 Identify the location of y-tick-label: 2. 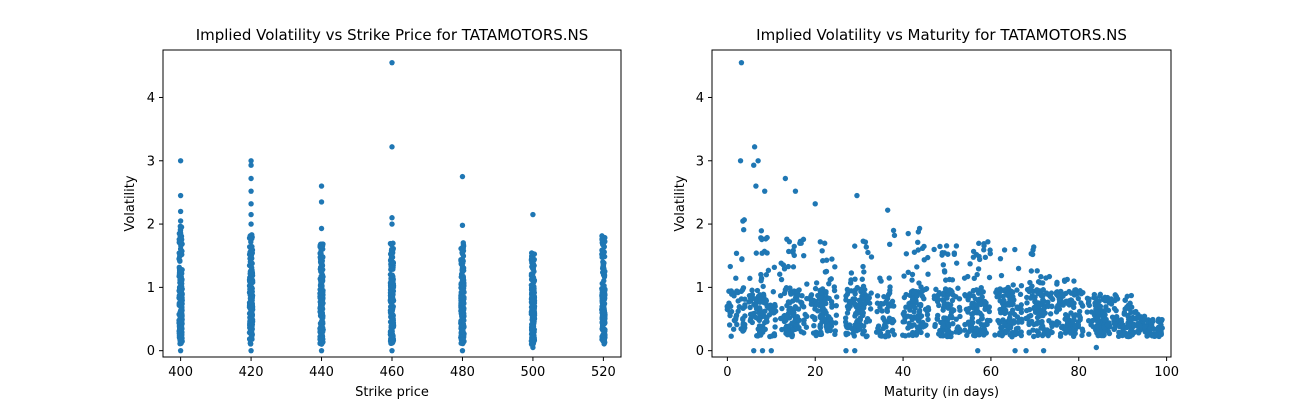
(700, 225).